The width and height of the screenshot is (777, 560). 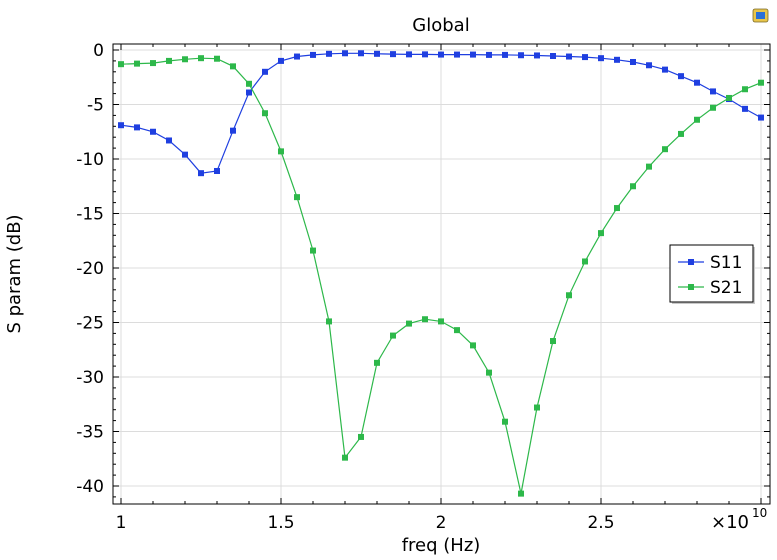 I want to click on y-tick-label: -10, so click(x=90, y=160).